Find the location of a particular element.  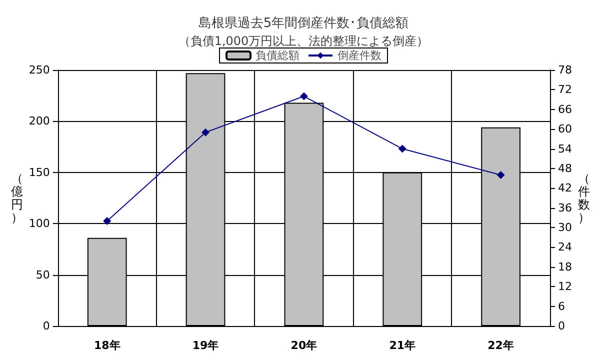

legend-label: 倒産件数 is located at coordinates (360, 55).